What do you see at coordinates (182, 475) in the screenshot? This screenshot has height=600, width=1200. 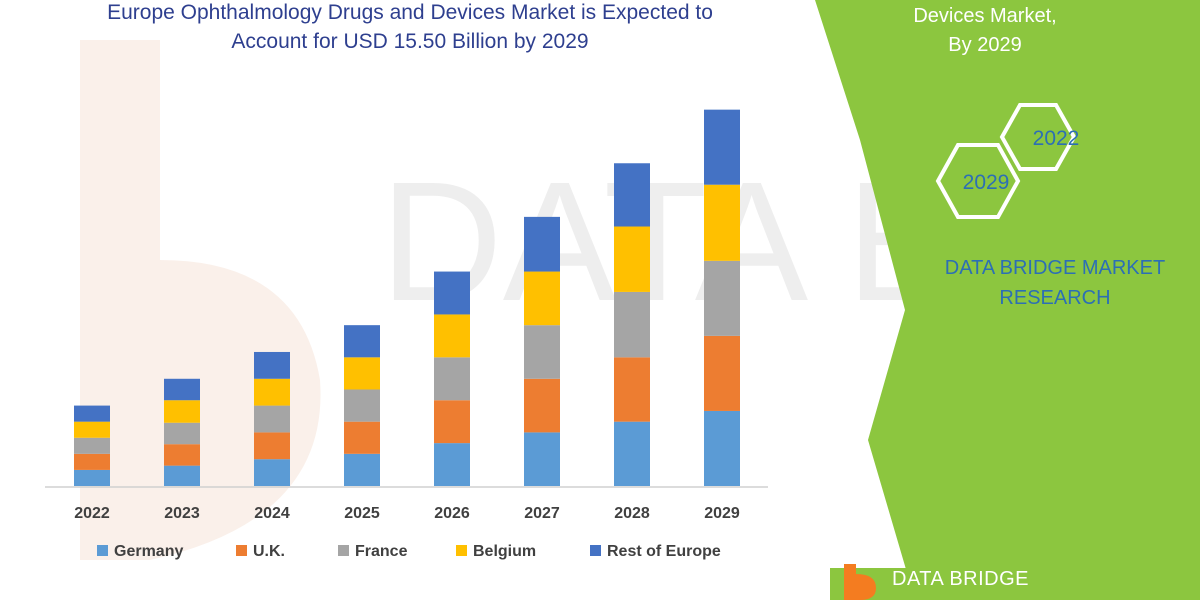 I see `bar-segment-2023-germany` at bounding box center [182, 475].